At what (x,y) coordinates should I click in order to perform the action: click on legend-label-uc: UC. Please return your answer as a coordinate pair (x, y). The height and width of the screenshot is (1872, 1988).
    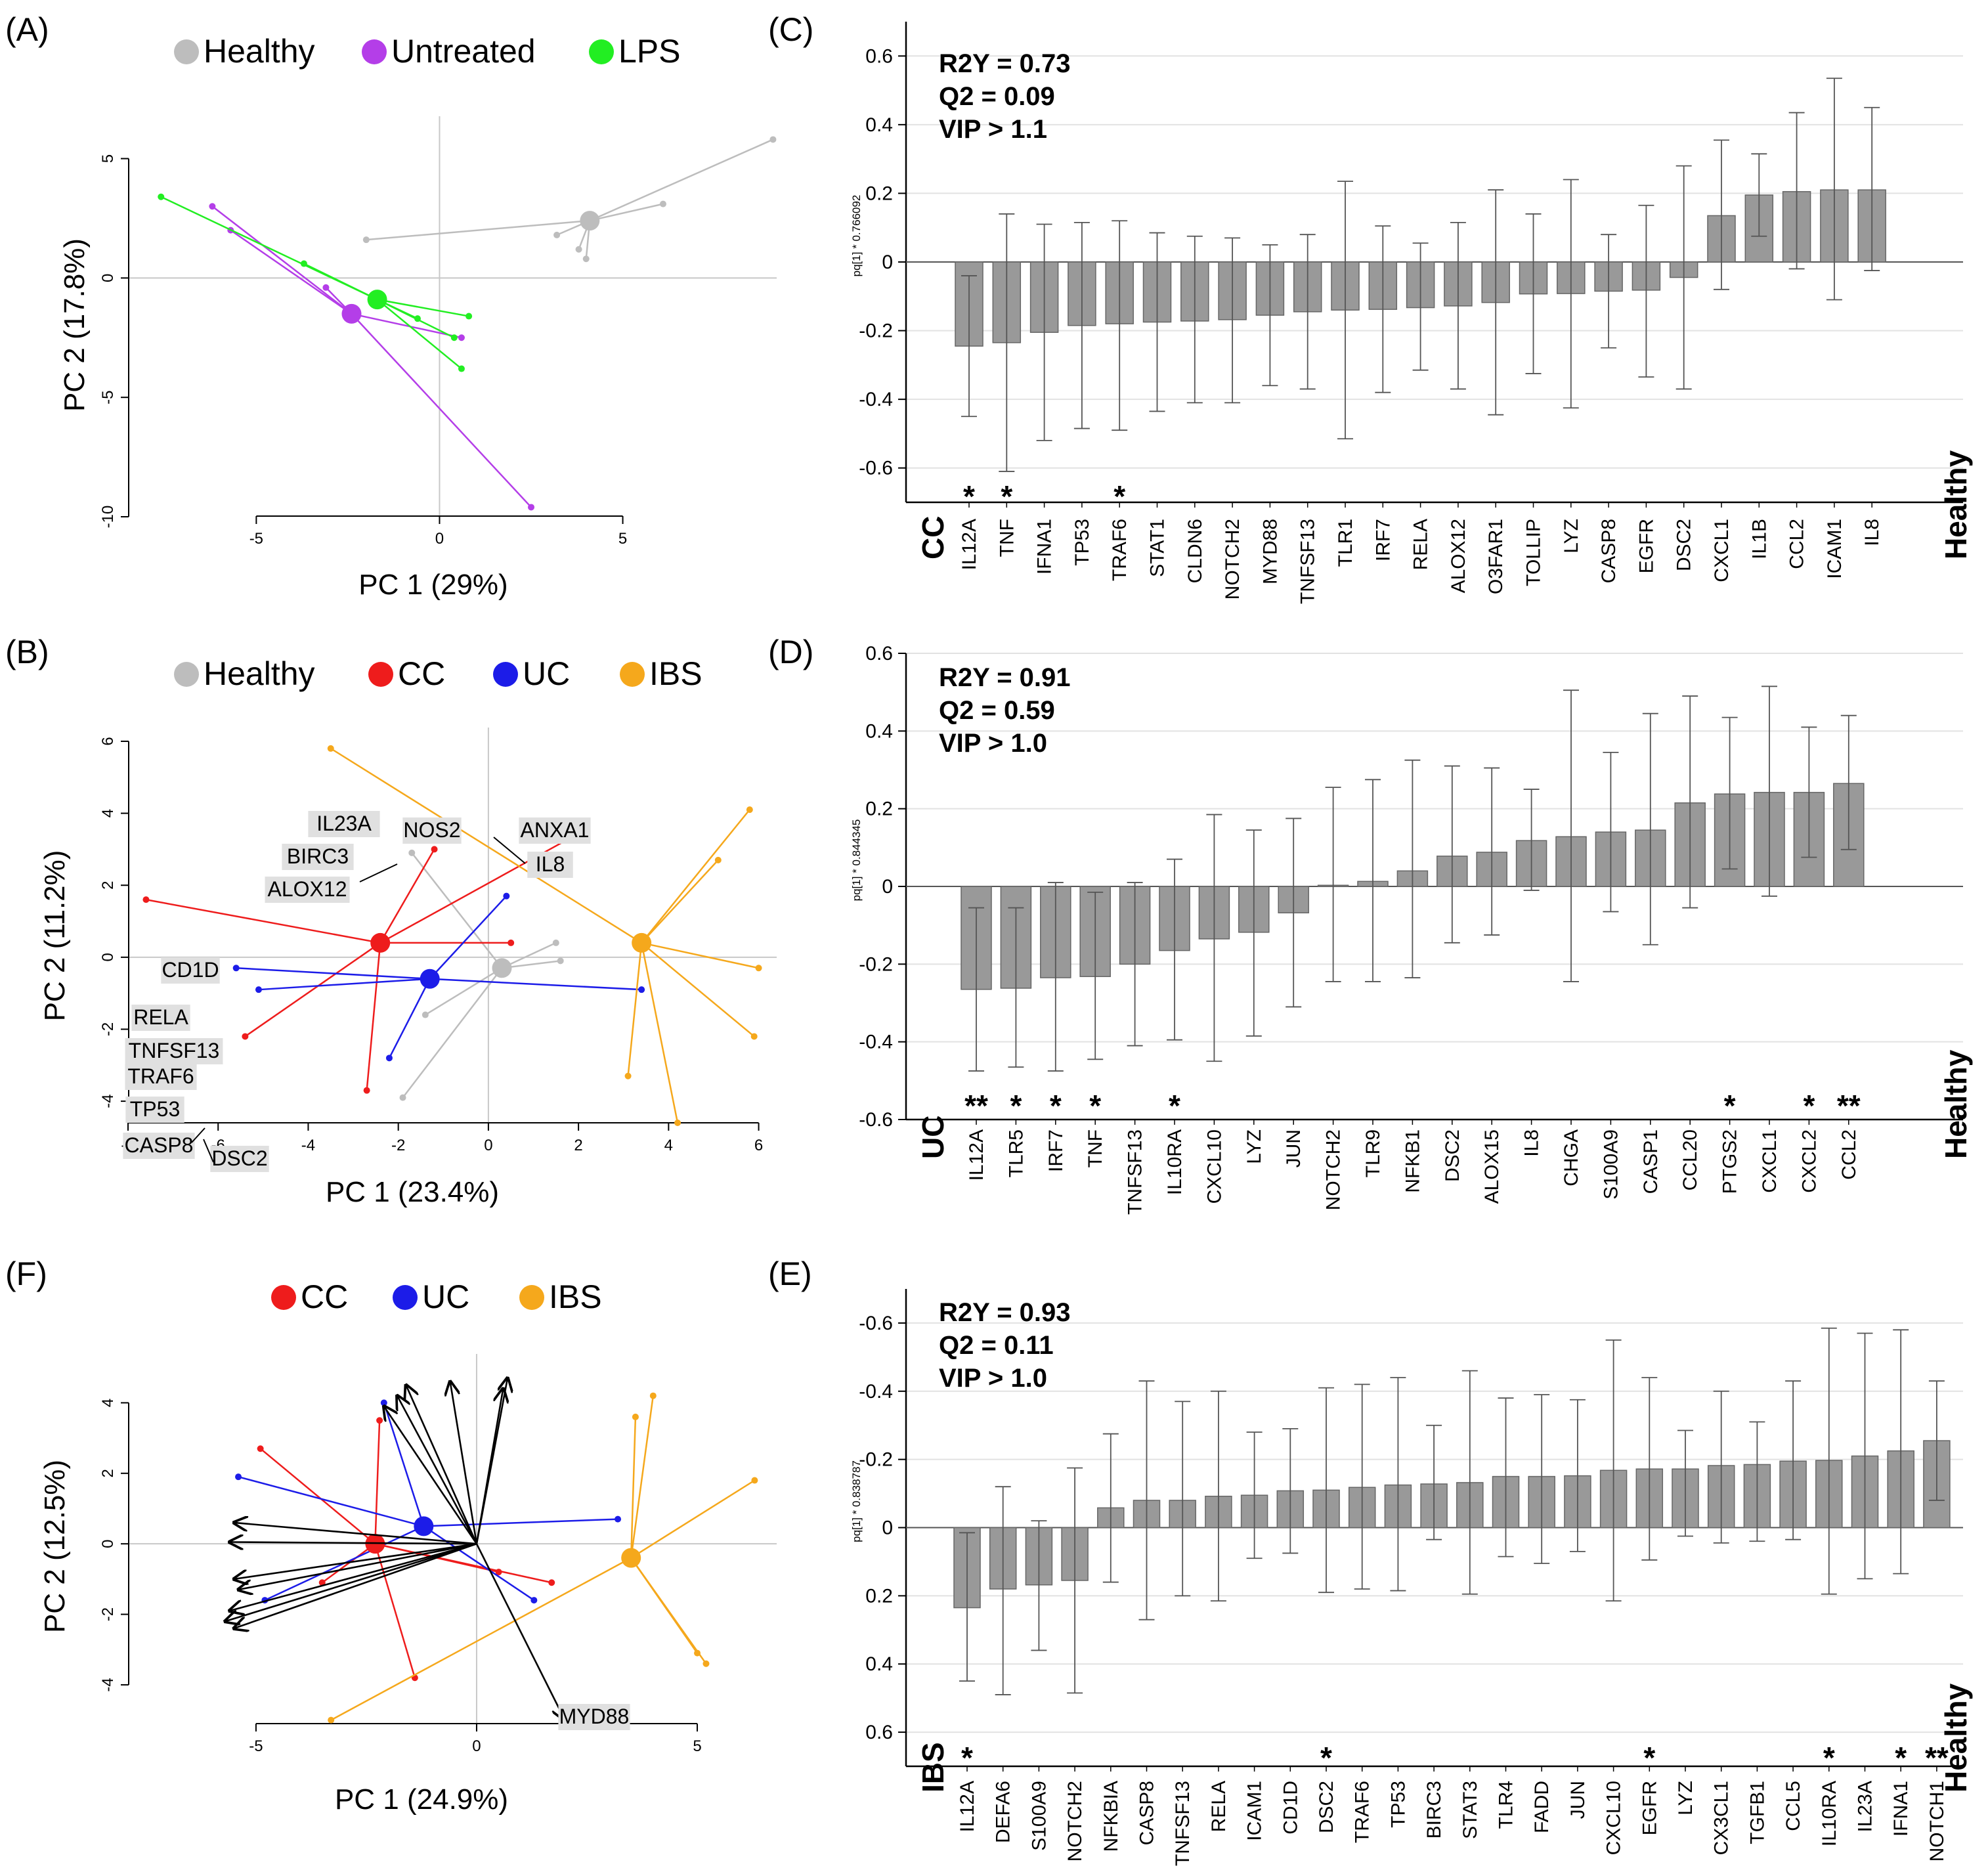
    Looking at the image, I should click on (546, 673).